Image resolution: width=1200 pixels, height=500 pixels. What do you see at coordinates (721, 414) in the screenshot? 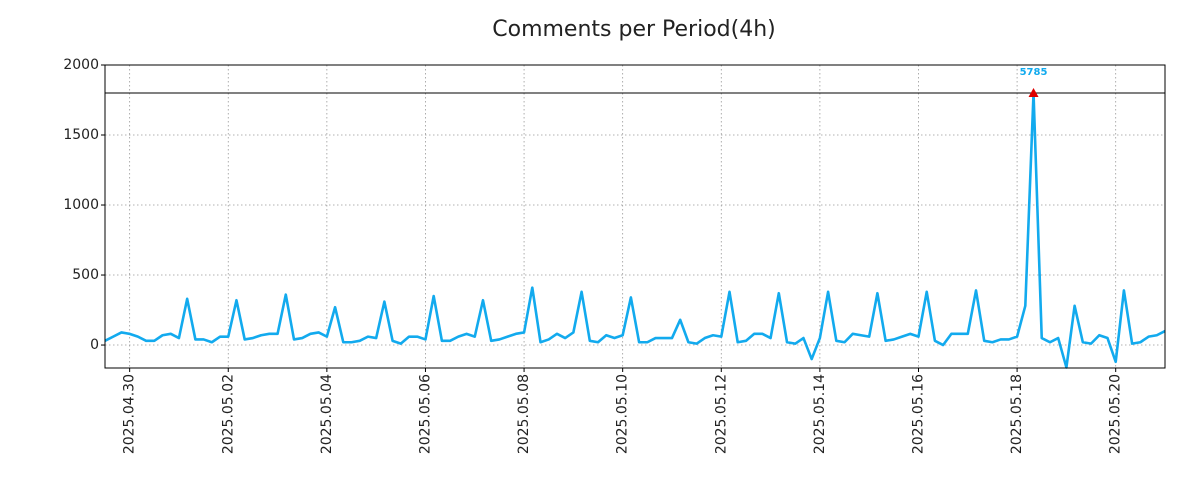
I see `x-tick-label: 2025.05.12` at bounding box center [721, 414].